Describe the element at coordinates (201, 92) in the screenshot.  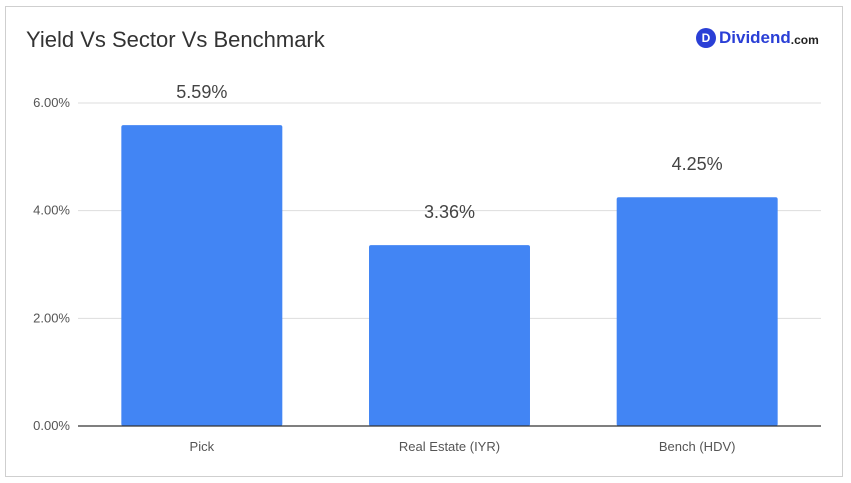
I see `data-label: 5.59%` at that location.